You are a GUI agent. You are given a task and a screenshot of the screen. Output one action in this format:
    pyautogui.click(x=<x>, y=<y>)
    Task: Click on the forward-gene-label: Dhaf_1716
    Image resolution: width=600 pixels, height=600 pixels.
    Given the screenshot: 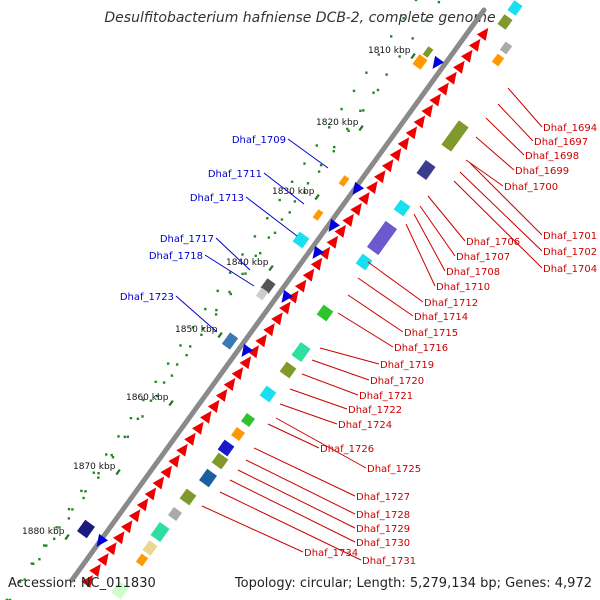 What is the action you would take?
    pyautogui.click(x=421, y=348)
    